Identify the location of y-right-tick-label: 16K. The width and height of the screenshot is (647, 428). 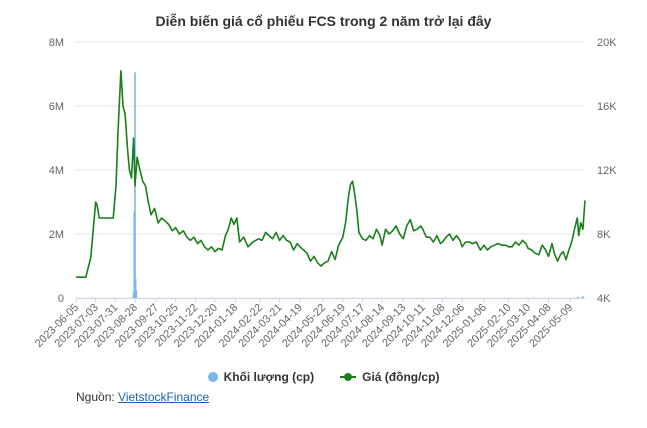
(607, 107).